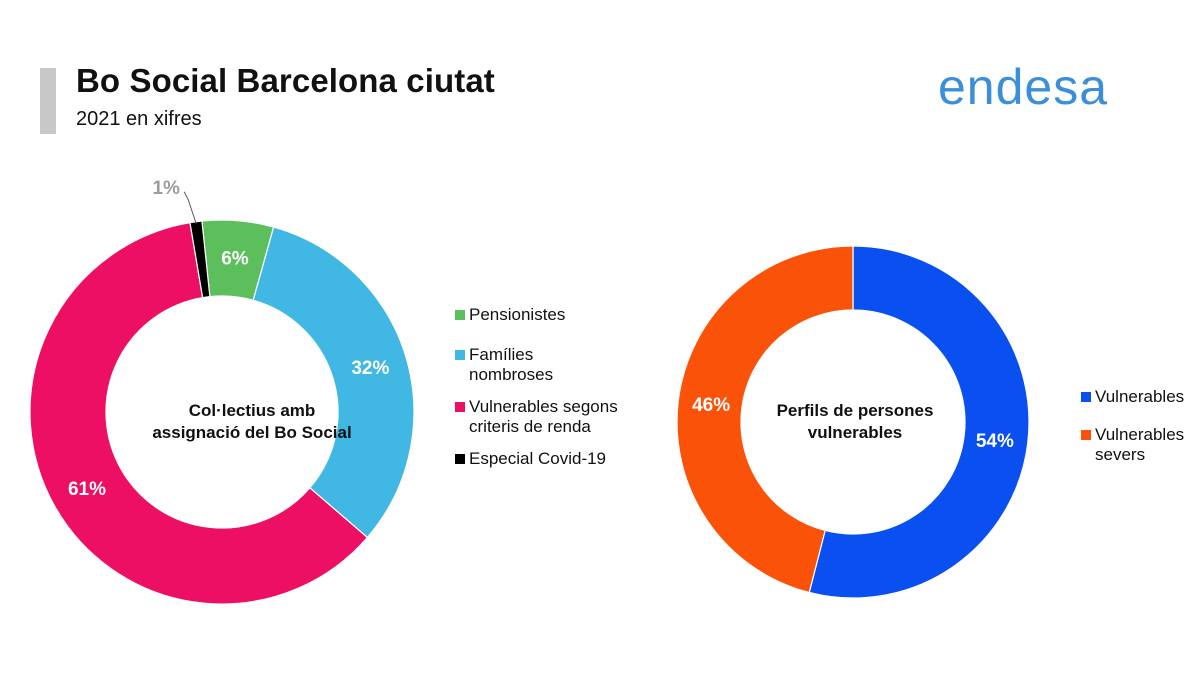 This screenshot has width=1200, height=675. What do you see at coordinates (517, 314) in the screenshot?
I see `legend-label: Pensionistes` at bounding box center [517, 314].